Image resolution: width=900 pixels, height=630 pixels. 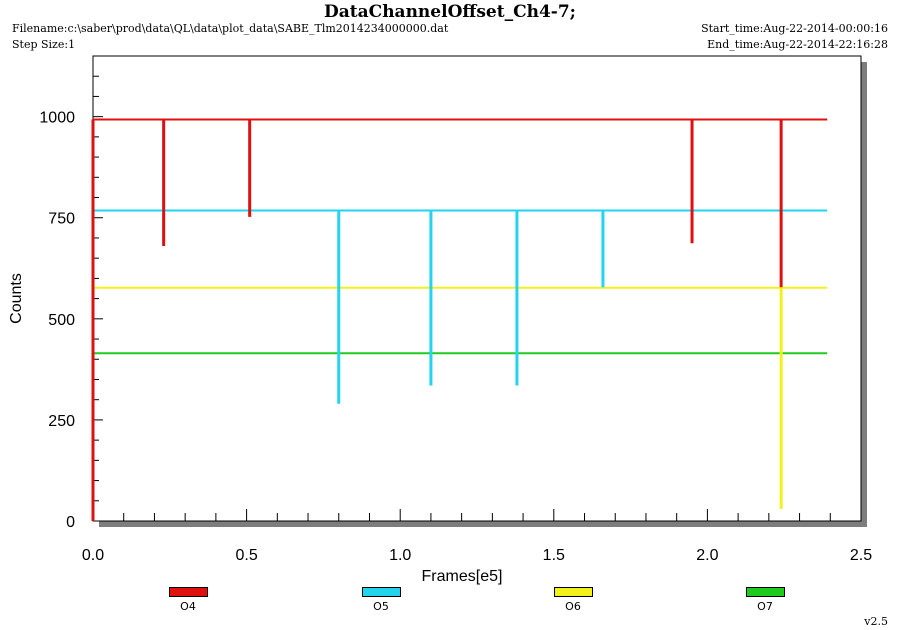 I want to click on x-tick-label: 2.0, so click(x=707, y=555).